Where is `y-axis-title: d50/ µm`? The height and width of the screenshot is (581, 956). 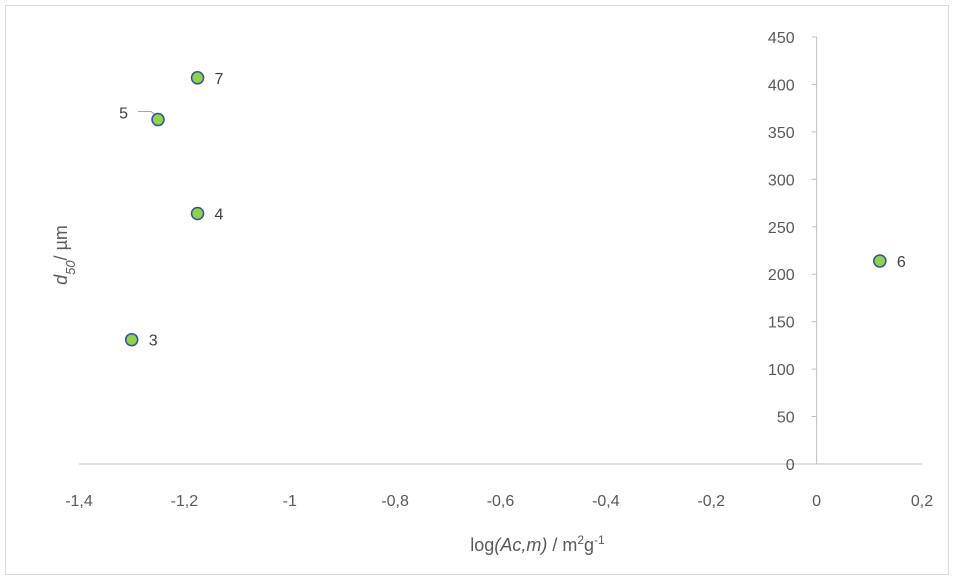 y-axis-title: d50/ µm is located at coordinates (64, 255).